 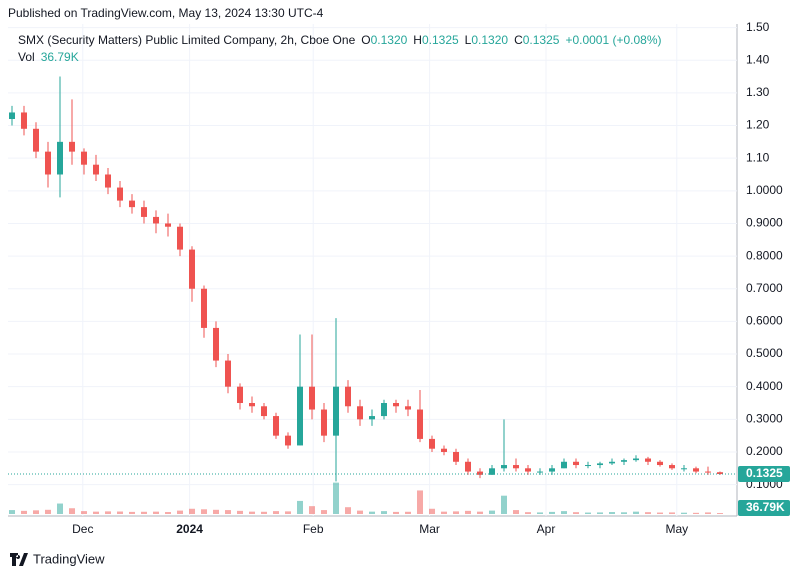 What do you see at coordinates (758, 125) in the screenshot?
I see `y-tick-label: 1.20` at bounding box center [758, 125].